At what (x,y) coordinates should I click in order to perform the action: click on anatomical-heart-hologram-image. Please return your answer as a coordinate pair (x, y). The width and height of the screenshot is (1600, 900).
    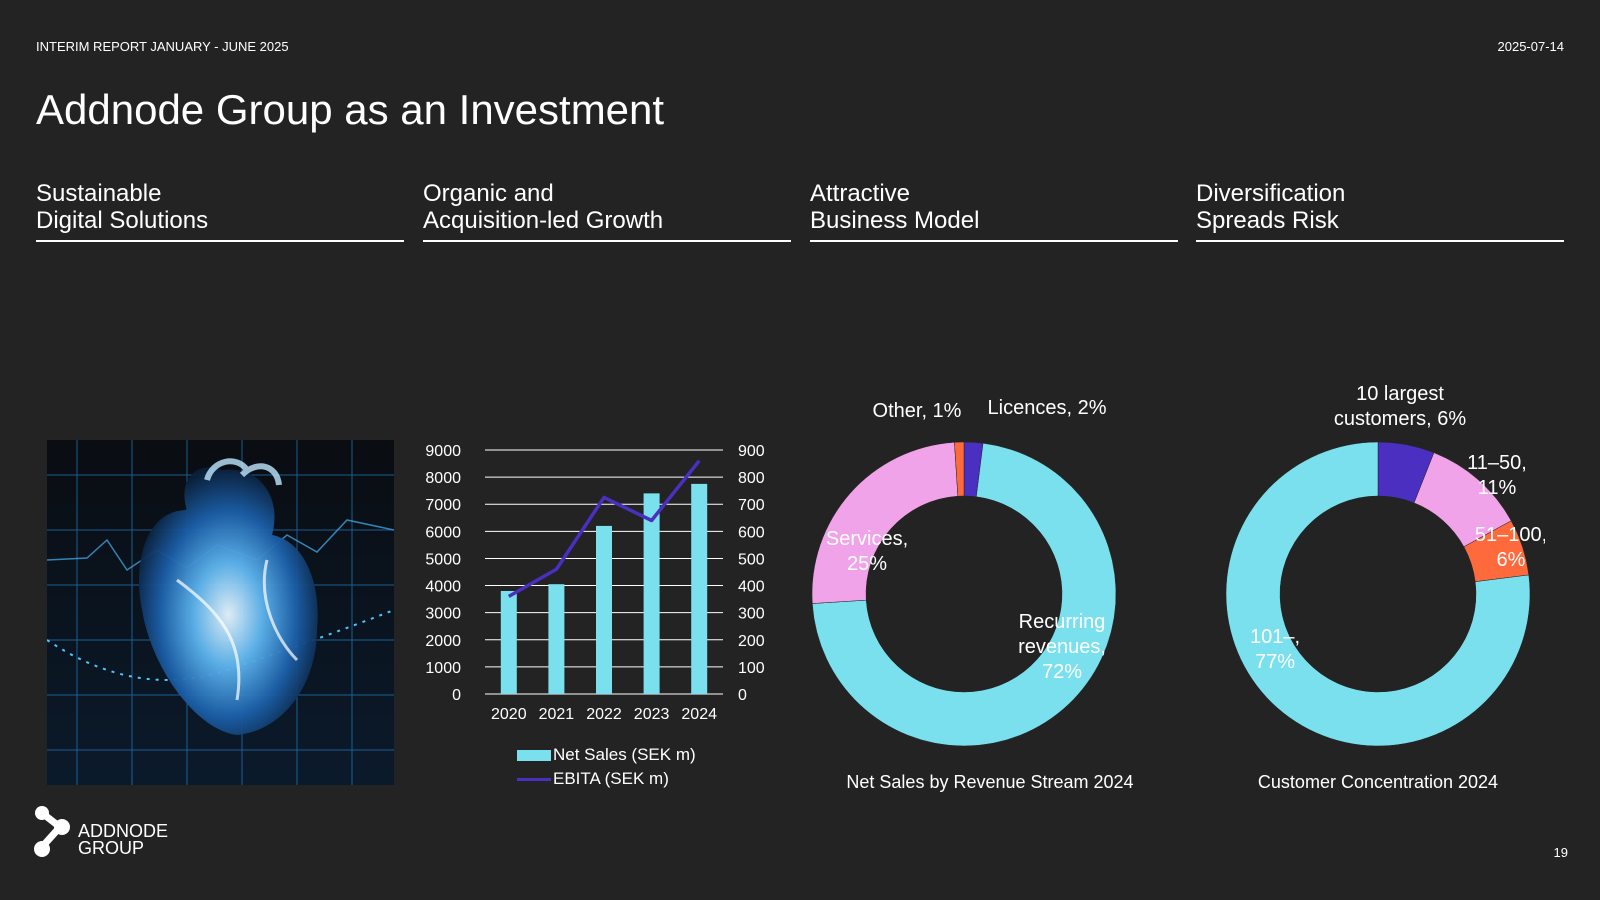
    Looking at the image, I should click on (220, 612).